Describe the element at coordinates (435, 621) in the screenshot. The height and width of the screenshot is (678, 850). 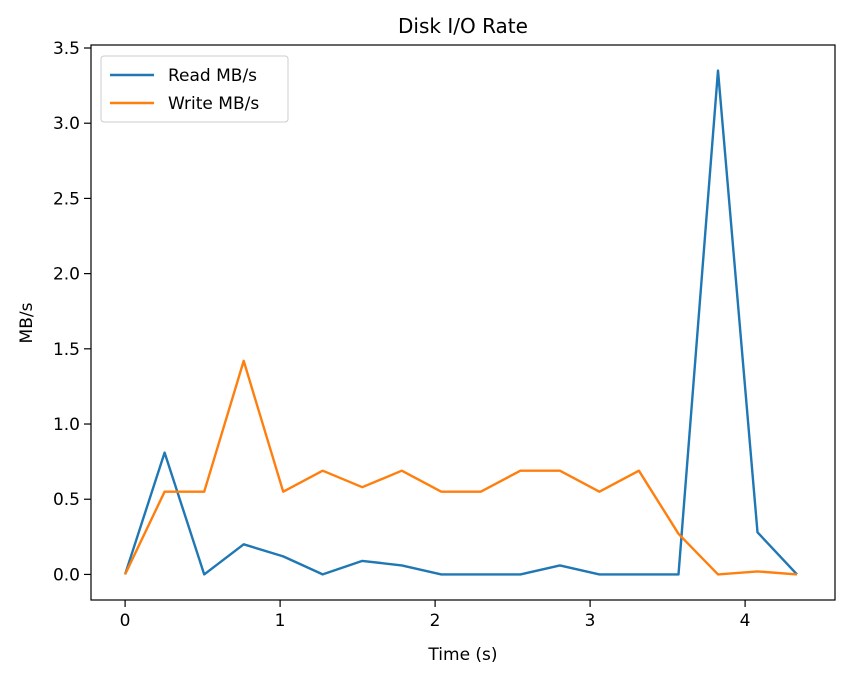
I see `x-tick-label: 2` at that location.